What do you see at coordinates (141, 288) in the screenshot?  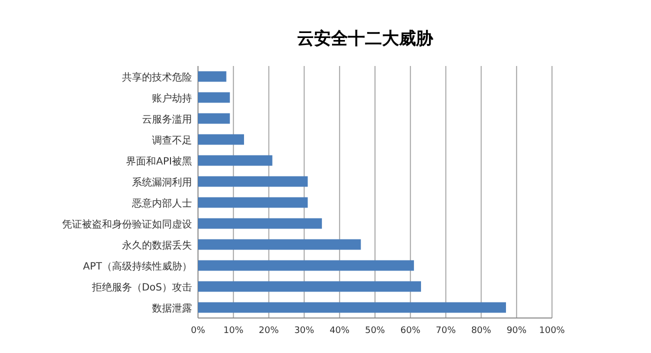 I see `y-tick-label: 拒绝服务（DoS）攻击` at bounding box center [141, 288].